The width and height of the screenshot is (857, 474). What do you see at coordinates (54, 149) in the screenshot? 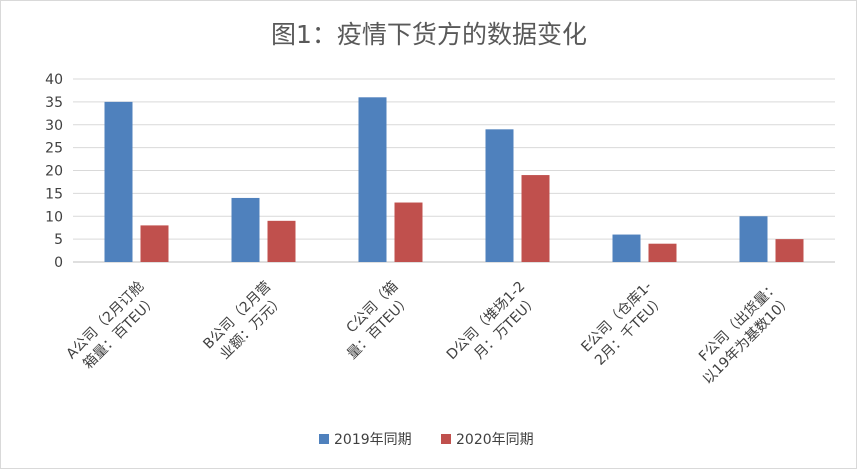
I see `y-tick-label: 25` at bounding box center [54, 149].